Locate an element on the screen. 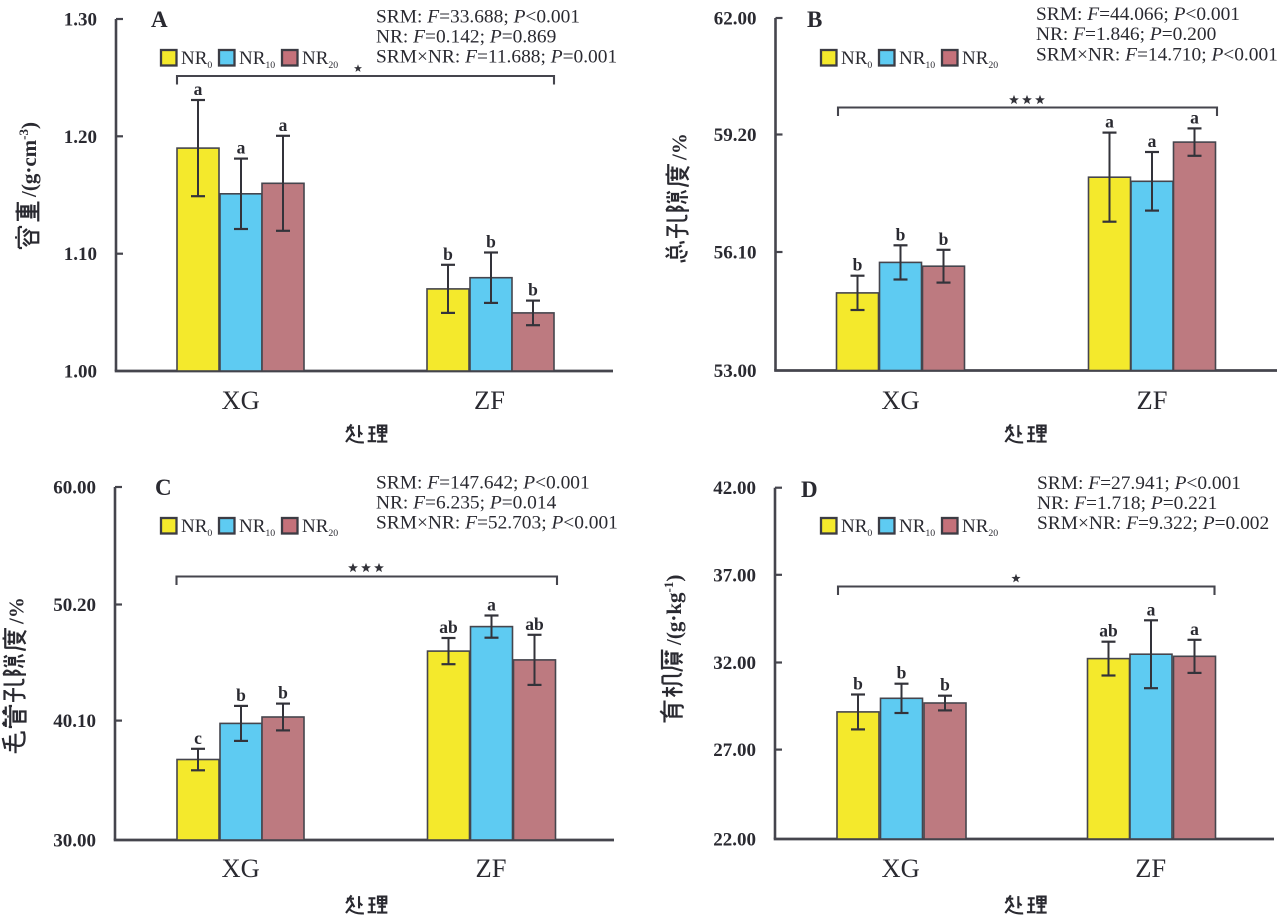 Image resolution: width=1284 pixels, height=915 pixels. svg-text: 53.00 is located at coordinates (735, 371).